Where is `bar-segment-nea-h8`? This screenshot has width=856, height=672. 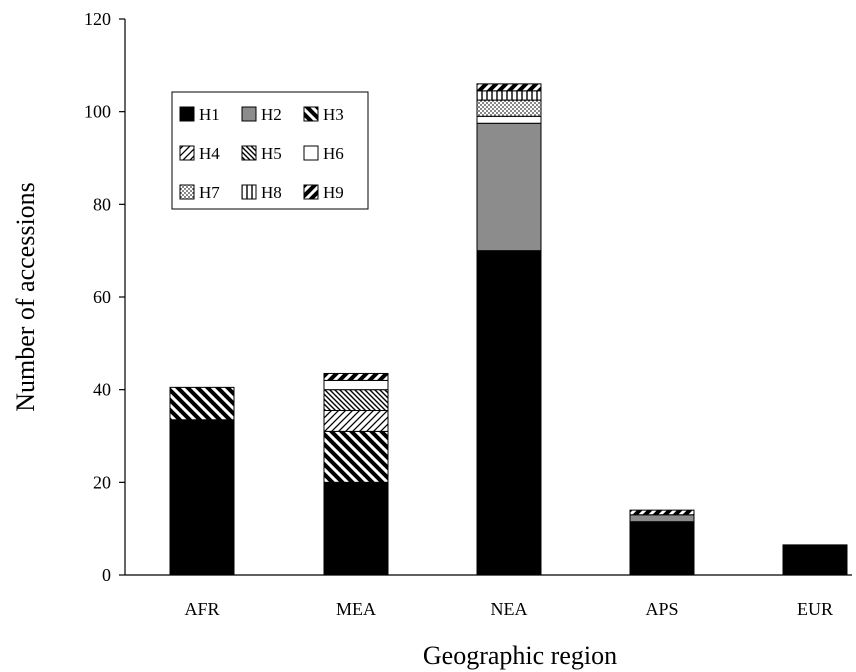
bar-segment-nea-h8 is located at coordinates (509, 95).